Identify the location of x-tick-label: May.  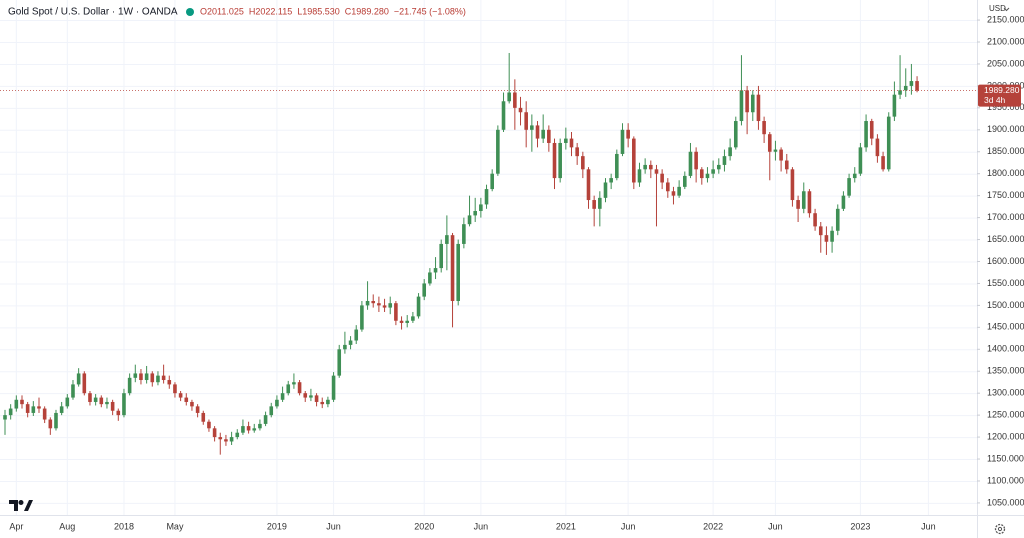
(175, 526).